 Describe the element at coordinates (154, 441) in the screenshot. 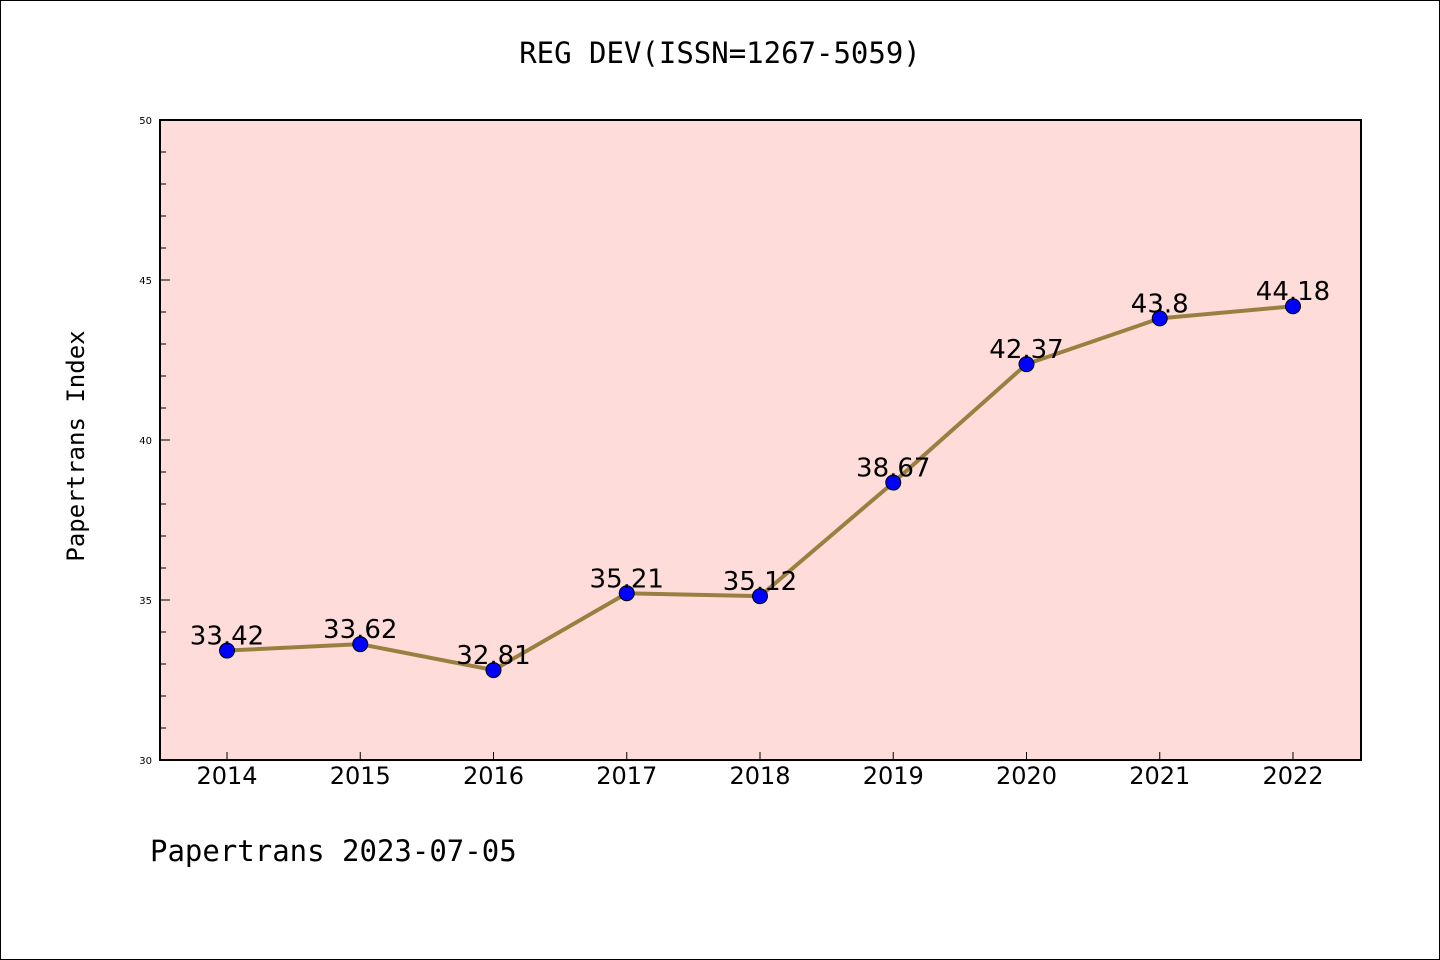

I see `y-axis-ticks: 30 35 40 45 50` at that location.